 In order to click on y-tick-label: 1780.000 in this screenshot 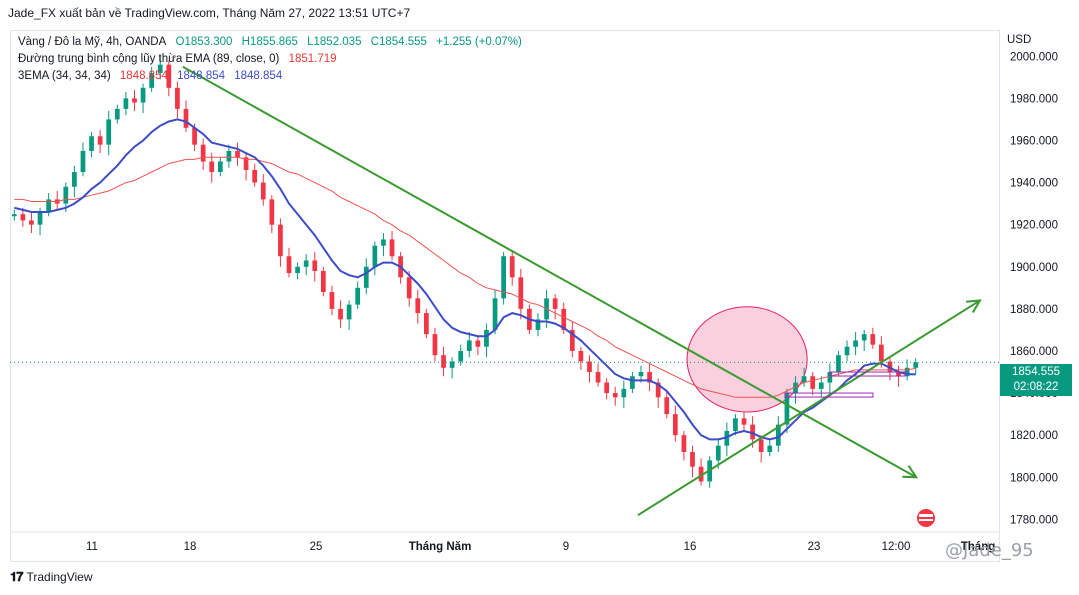, I will do `click(1034, 520)`.